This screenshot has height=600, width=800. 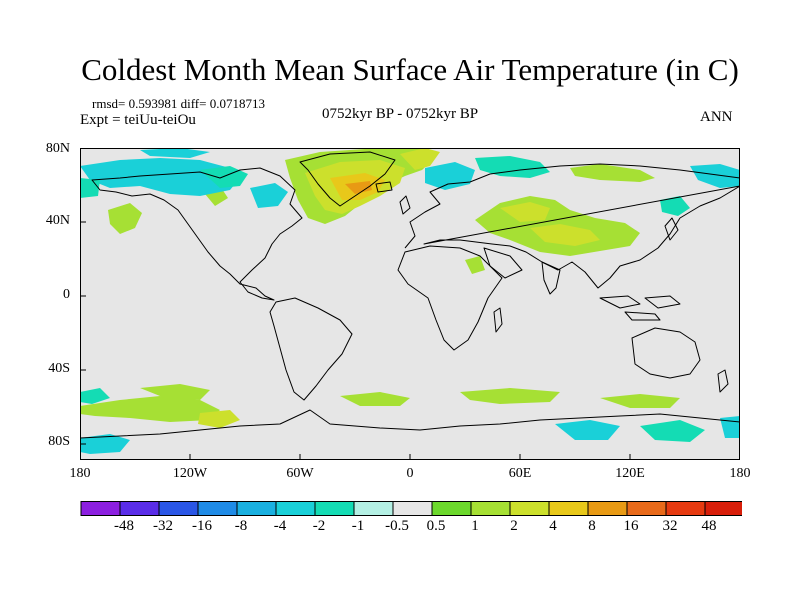 I want to click on iceland-coast, so click(x=384, y=187).